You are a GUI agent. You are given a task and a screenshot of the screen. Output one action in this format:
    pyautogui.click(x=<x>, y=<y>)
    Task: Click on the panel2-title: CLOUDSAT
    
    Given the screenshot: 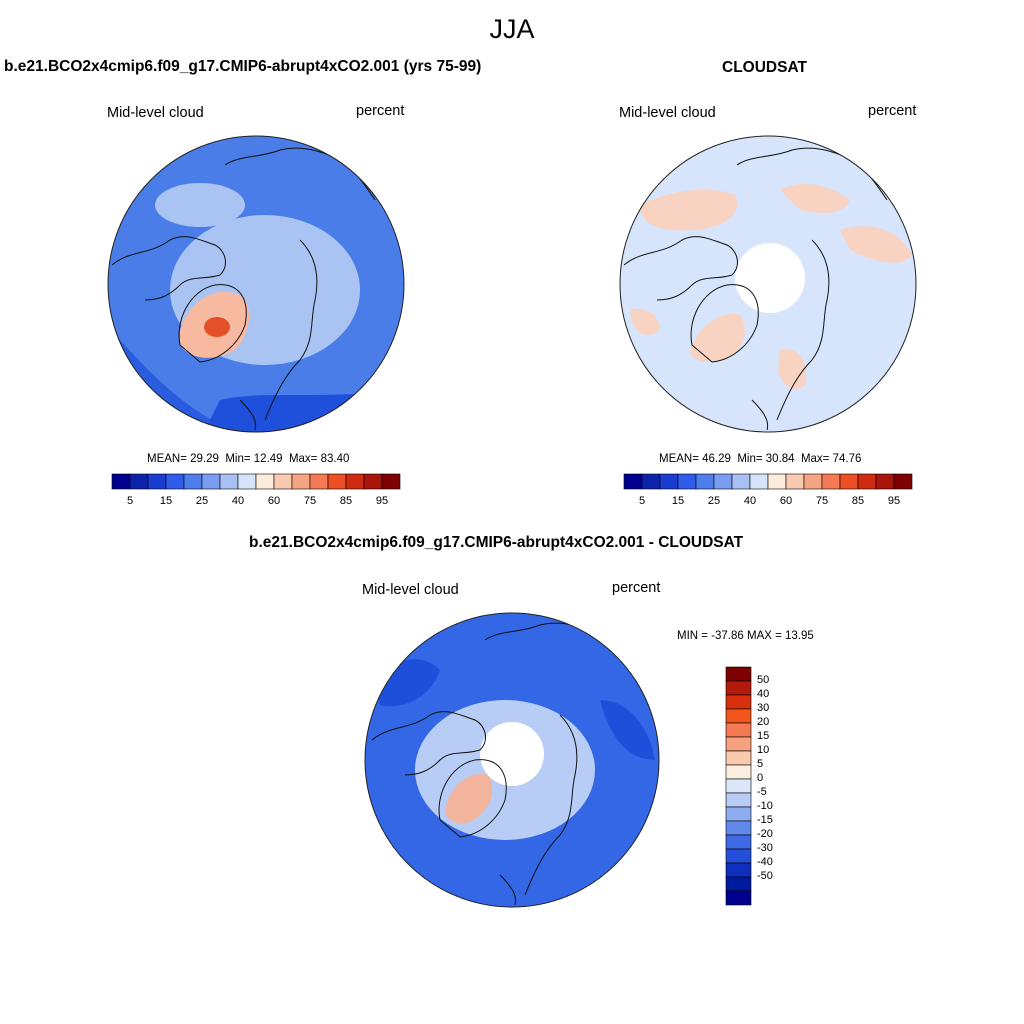 What is the action you would take?
    pyautogui.click(x=764, y=67)
    